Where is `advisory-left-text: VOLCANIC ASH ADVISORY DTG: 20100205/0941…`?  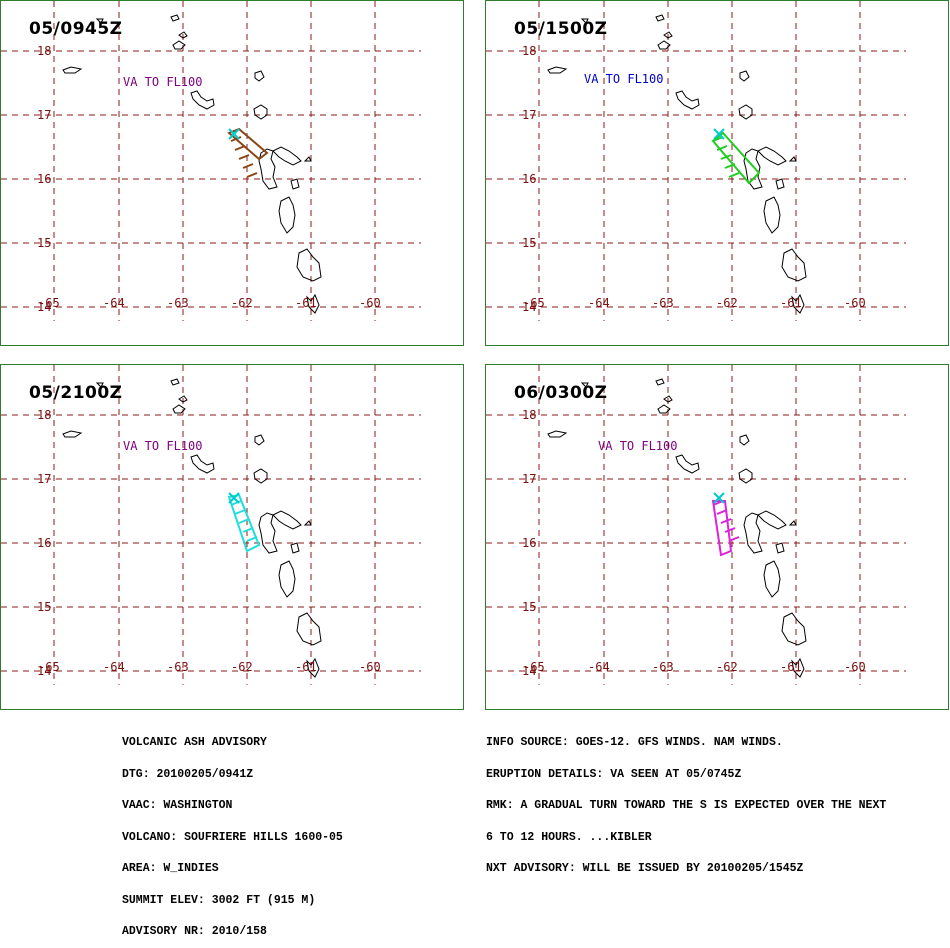
advisory-left-text: VOLCANIC ASH ADVISORY DTG: 20100205/0941… is located at coordinates (232, 832).